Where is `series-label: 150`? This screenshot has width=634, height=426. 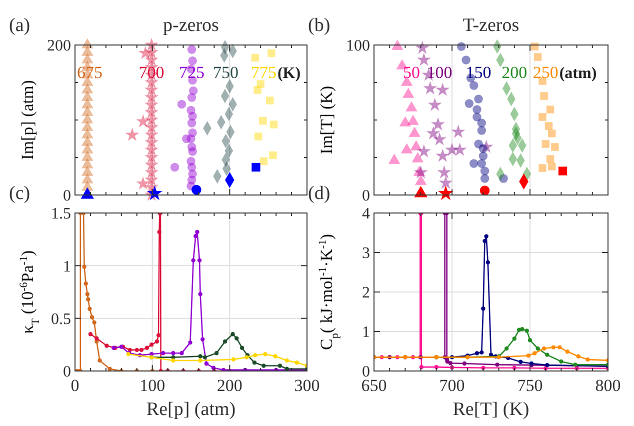
series-label: 150 is located at coordinates (479, 72).